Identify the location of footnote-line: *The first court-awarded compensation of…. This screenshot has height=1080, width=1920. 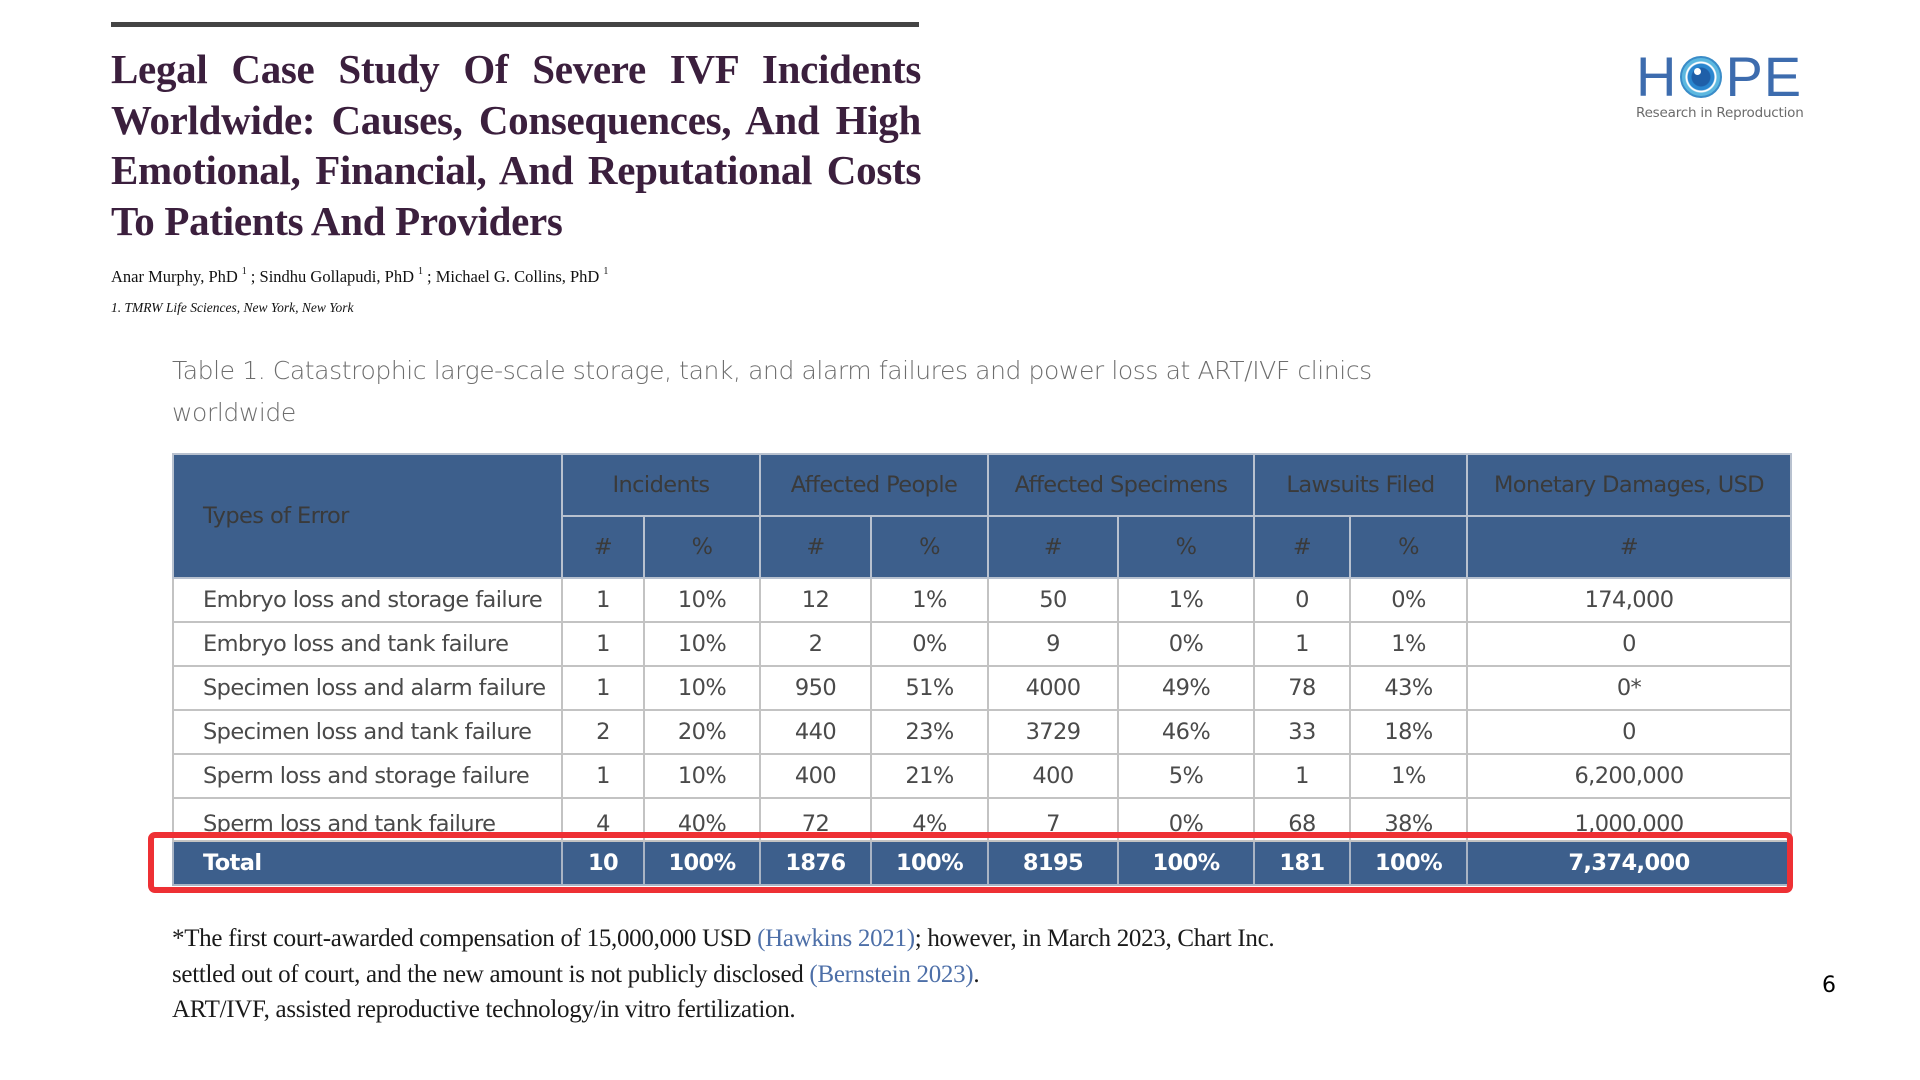
(822, 939).